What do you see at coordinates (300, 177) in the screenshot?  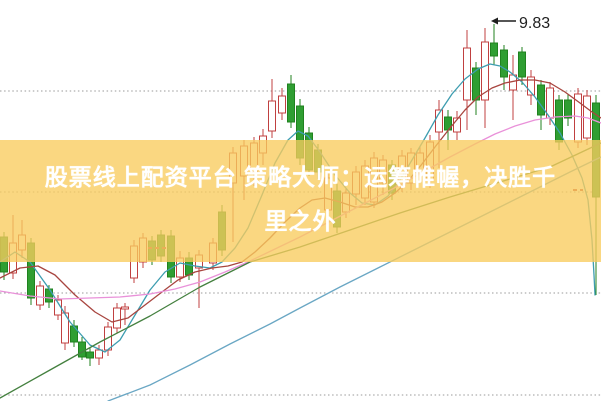 I see `banner-title-line-1: 股票线上配资平台 策略大师：运筹帷幄，决胜千` at bounding box center [300, 177].